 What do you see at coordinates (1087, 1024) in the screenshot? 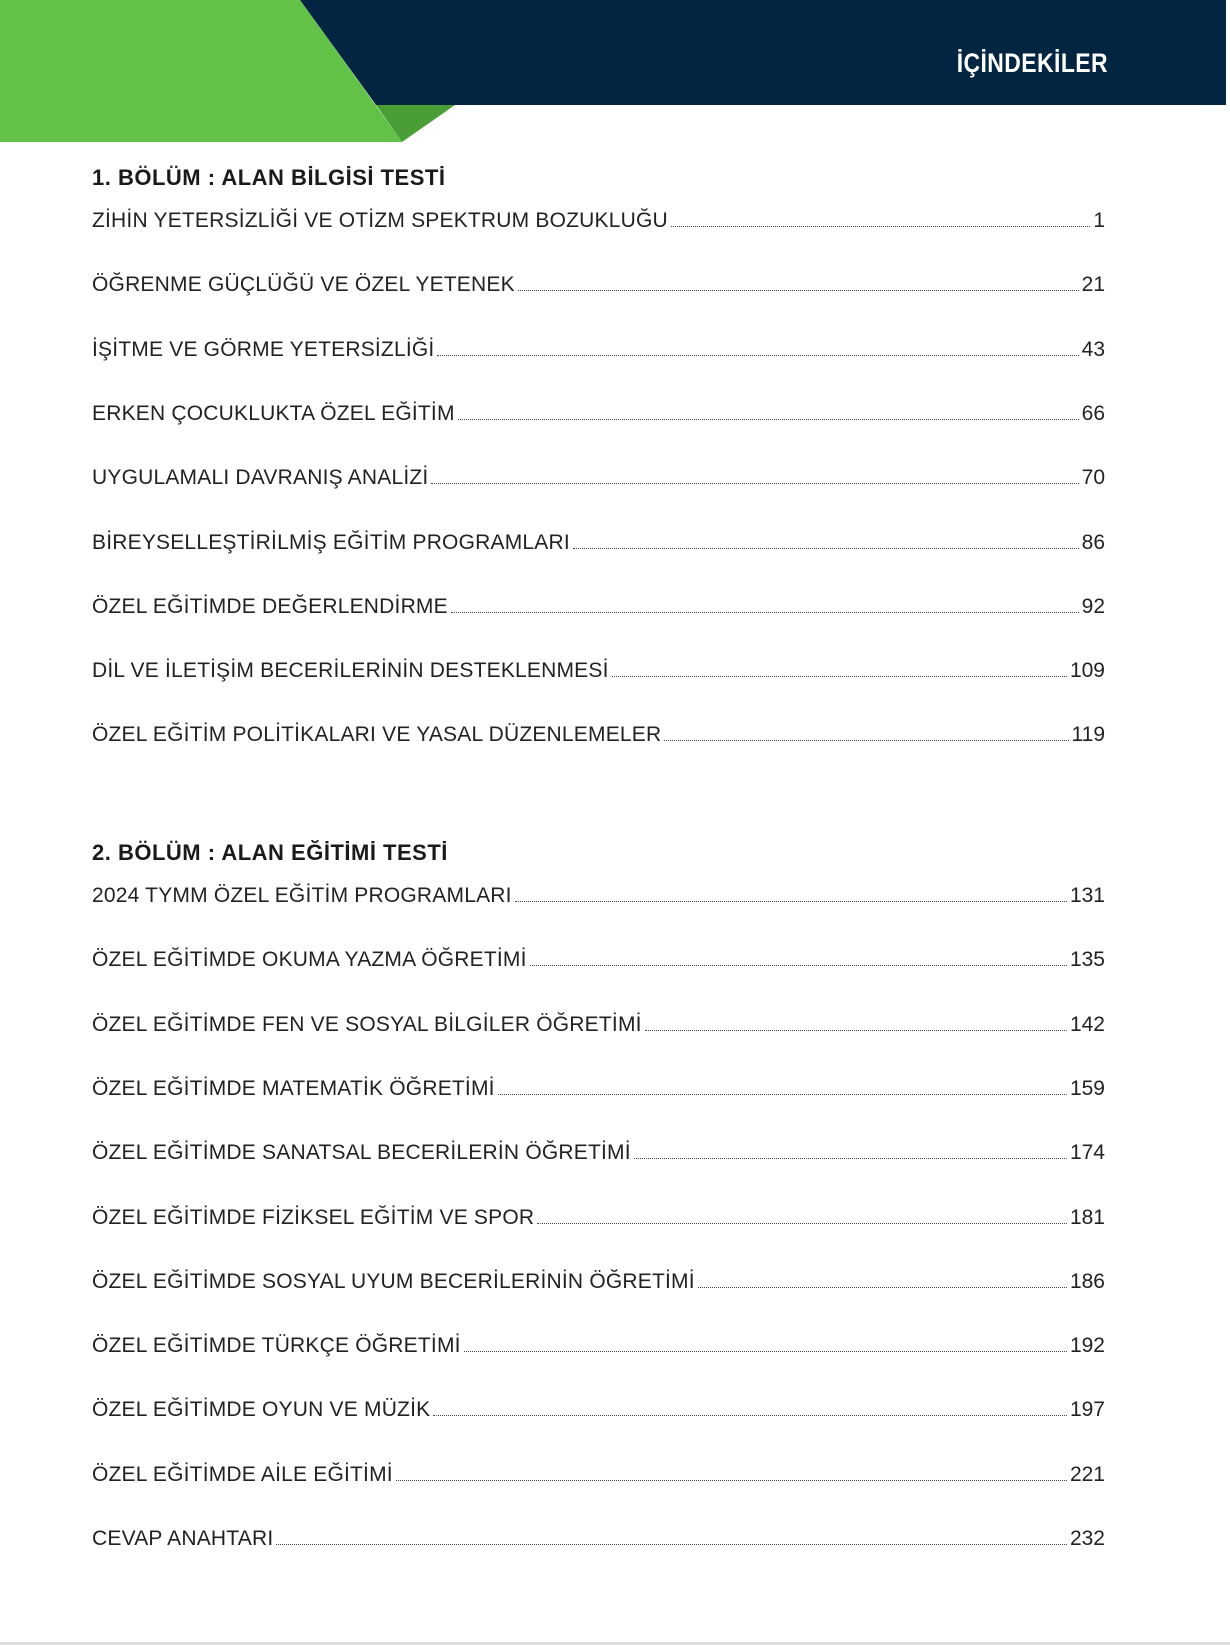
I see `toc-entry-page: 142` at bounding box center [1087, 1024].